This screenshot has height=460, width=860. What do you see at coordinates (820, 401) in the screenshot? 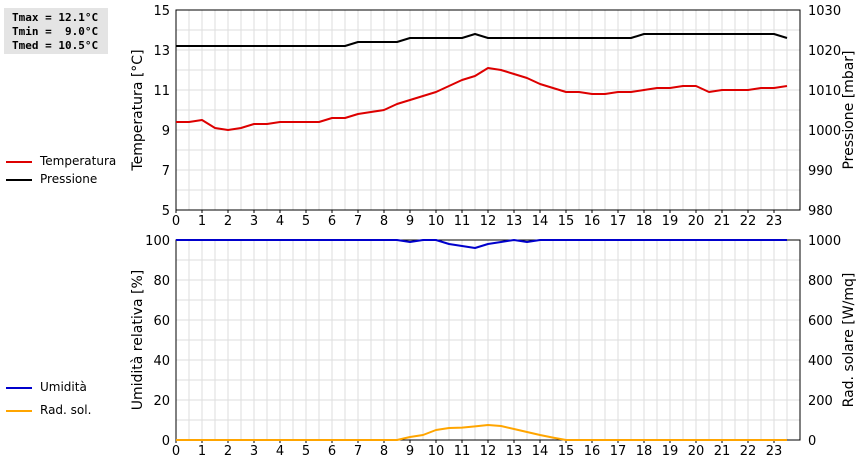
I see `y-right-tick-label: 200` at bounding box center [820, 401].